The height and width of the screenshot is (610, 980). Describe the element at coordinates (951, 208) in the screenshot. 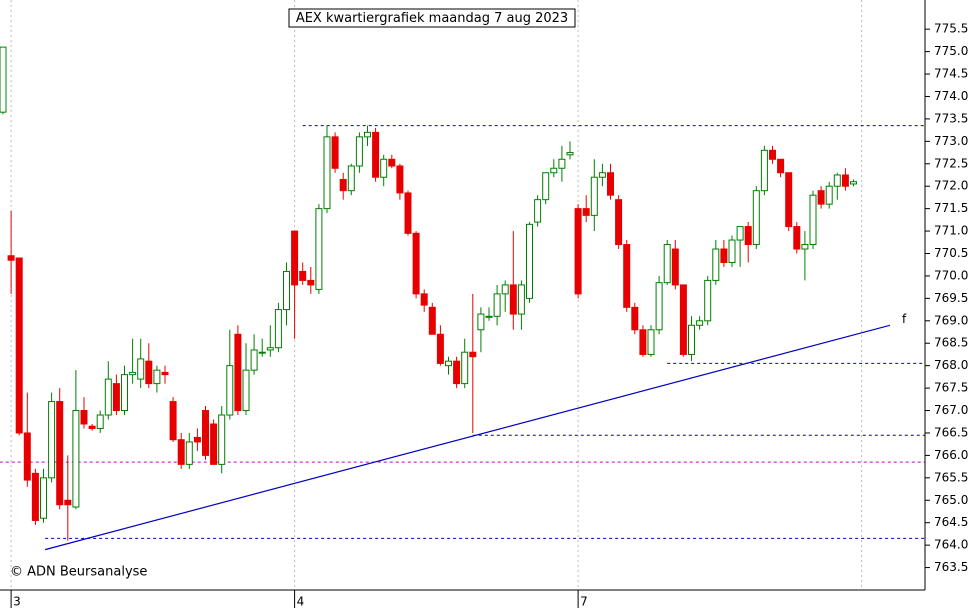

I see `y-tick-label: 771.5` at that location.